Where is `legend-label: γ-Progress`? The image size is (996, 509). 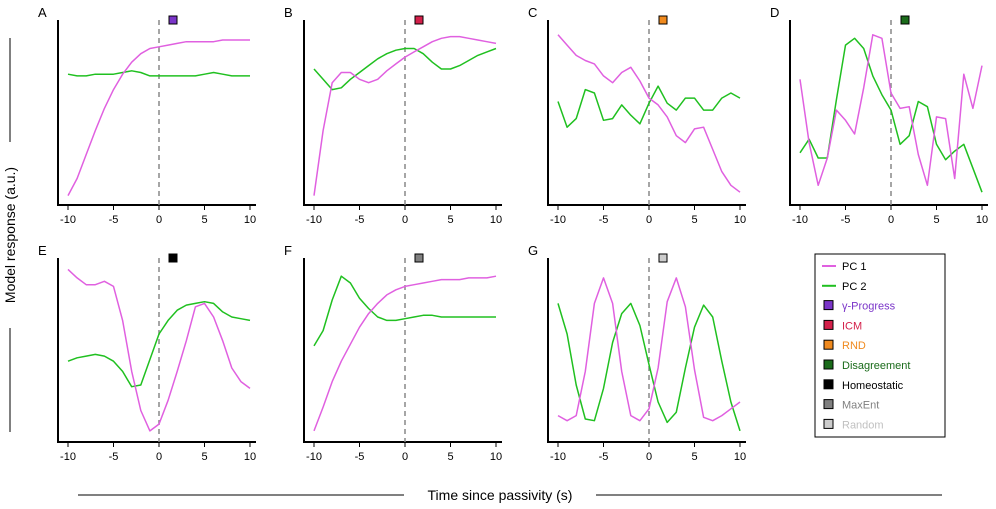 legend-label: γ-Progress is located at coordinates (869, 307).